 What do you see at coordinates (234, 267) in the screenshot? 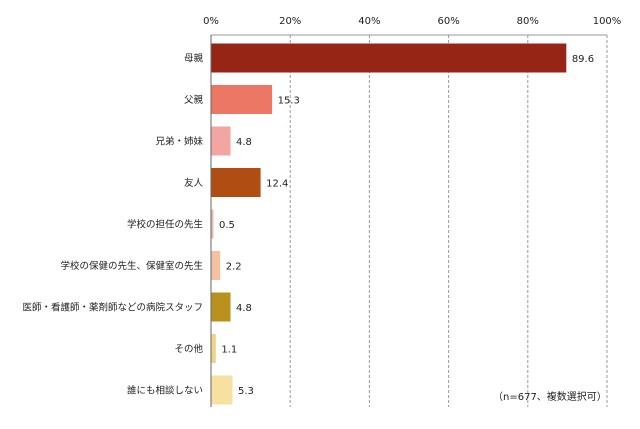
I see `data-label: 2.2` at bounding box center [234, 267].